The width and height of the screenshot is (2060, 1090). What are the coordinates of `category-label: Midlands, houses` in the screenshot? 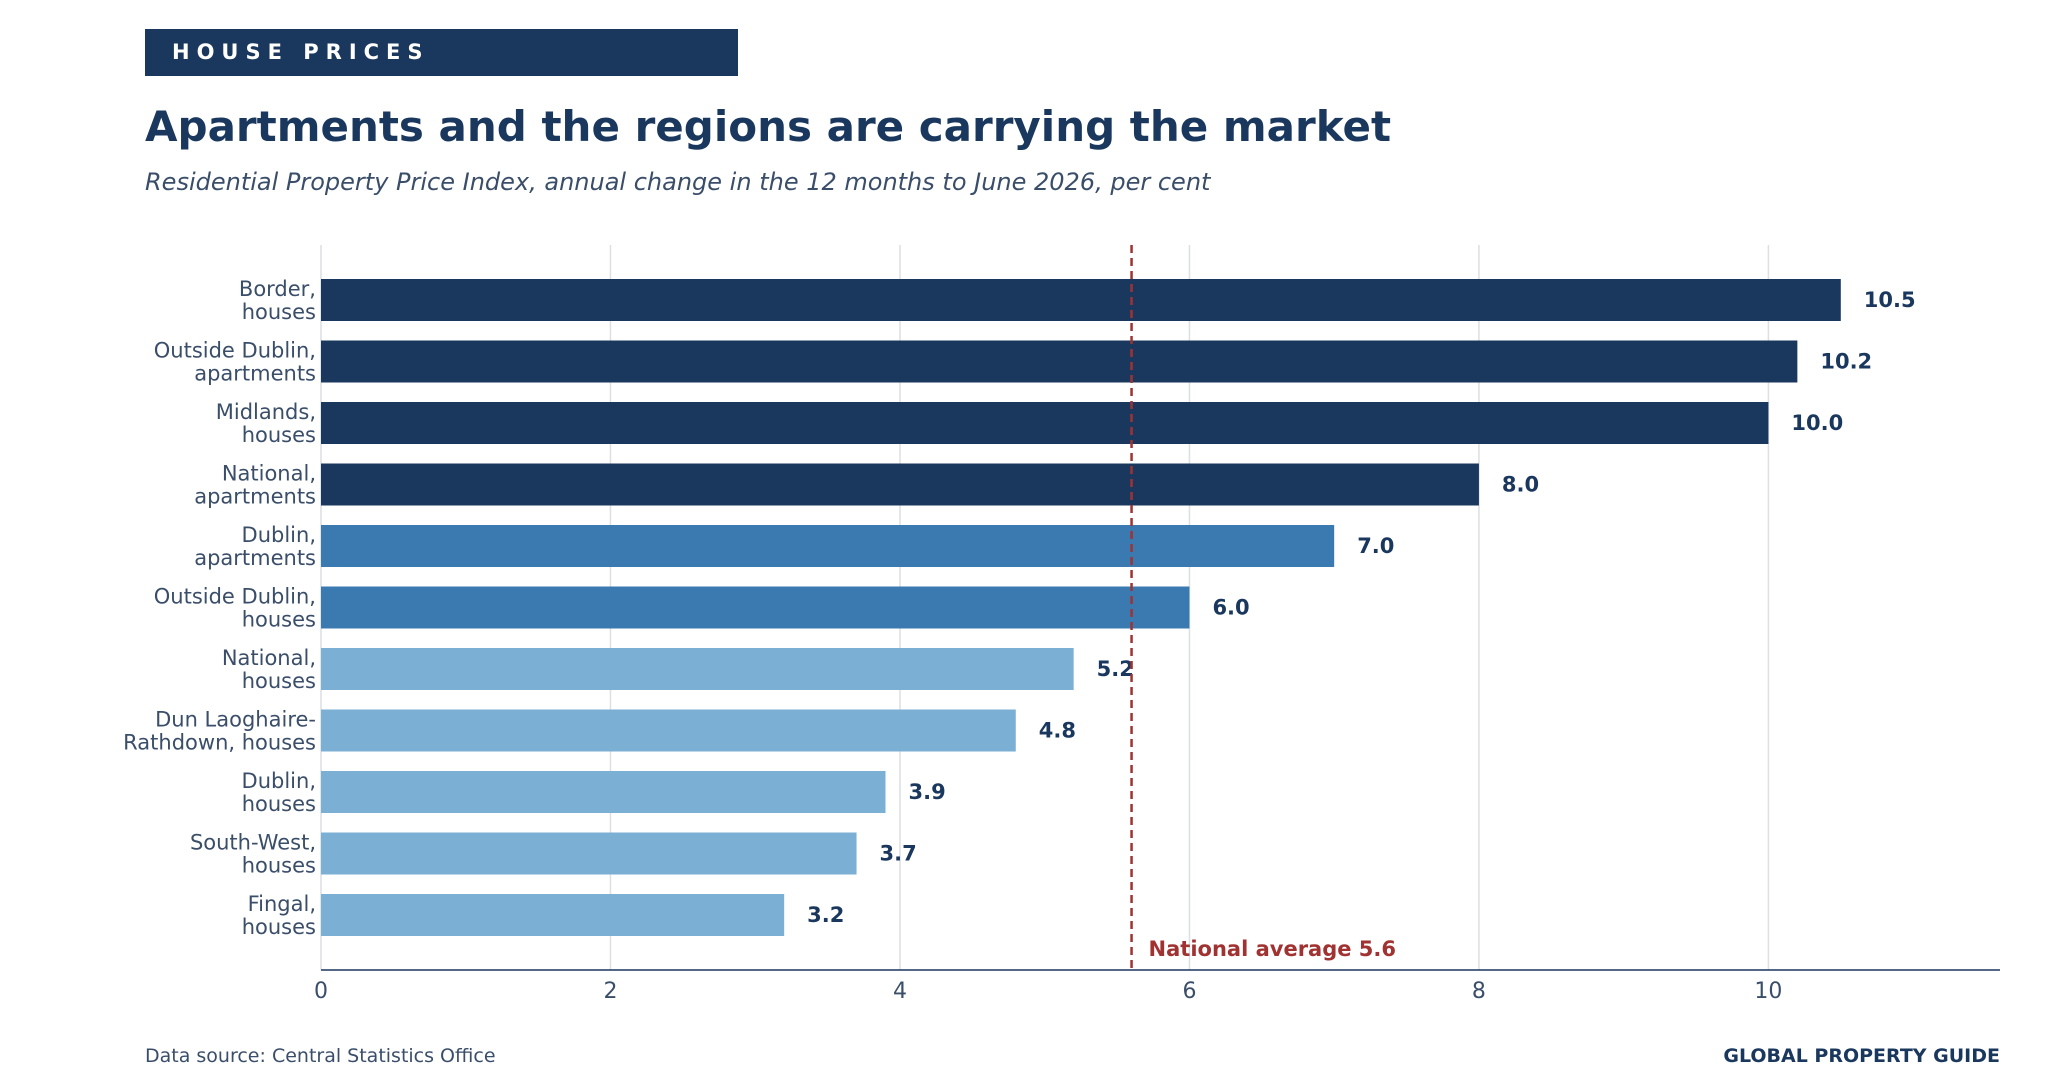 It's located at (266, 423).